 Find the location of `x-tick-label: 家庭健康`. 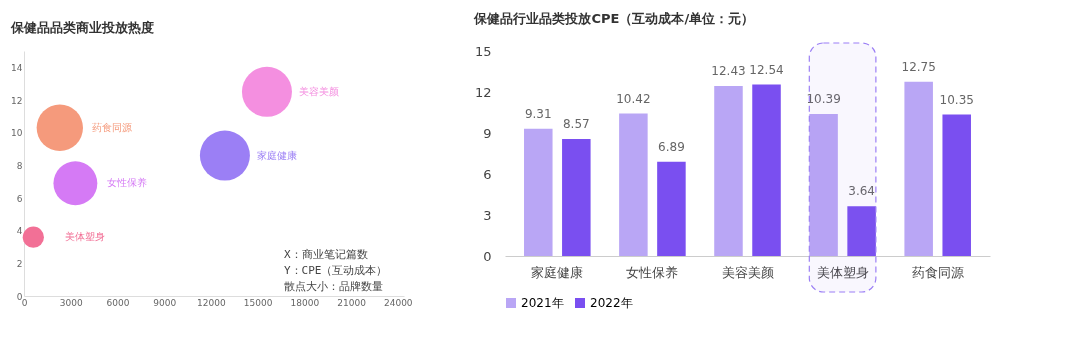

x-tick-label: 家庭健康 is located at coordinates (557, 272).